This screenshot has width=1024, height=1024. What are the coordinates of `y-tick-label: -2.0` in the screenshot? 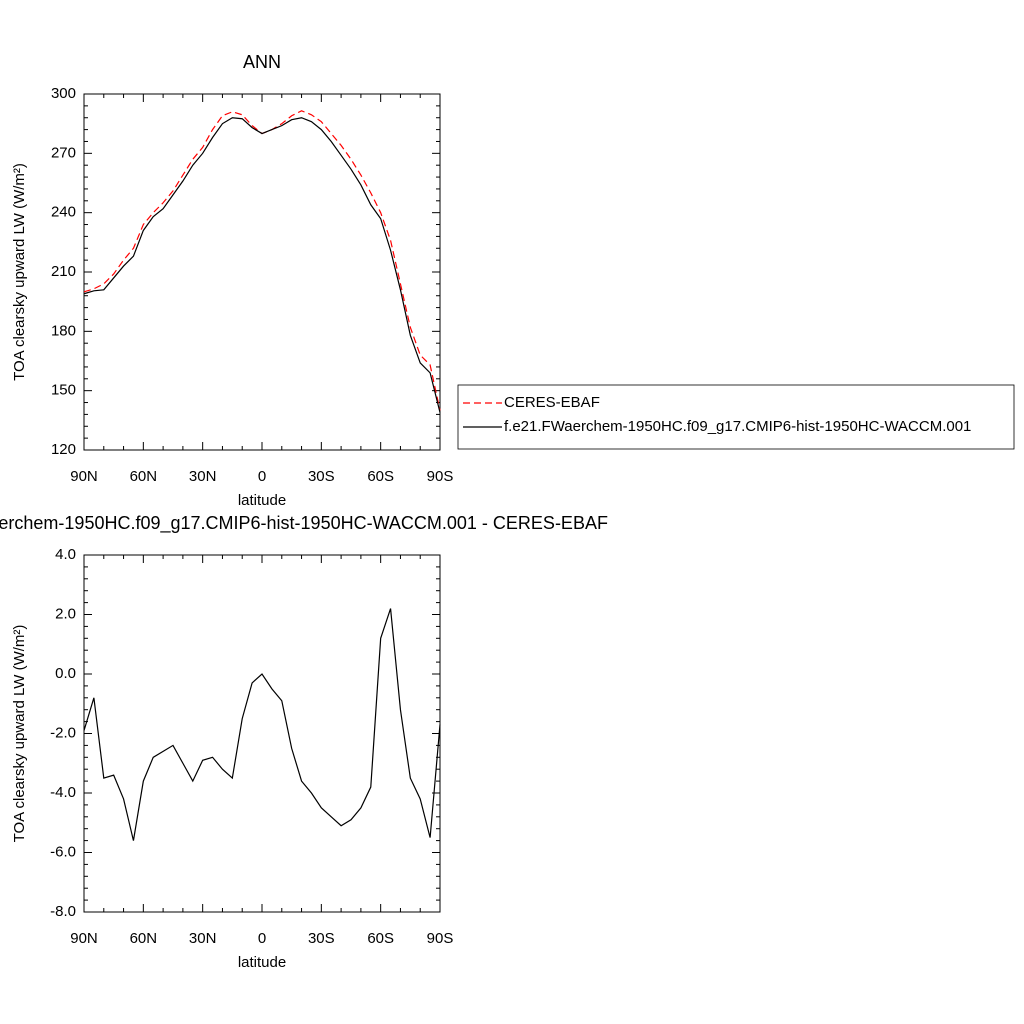 It's located at (63, 732).